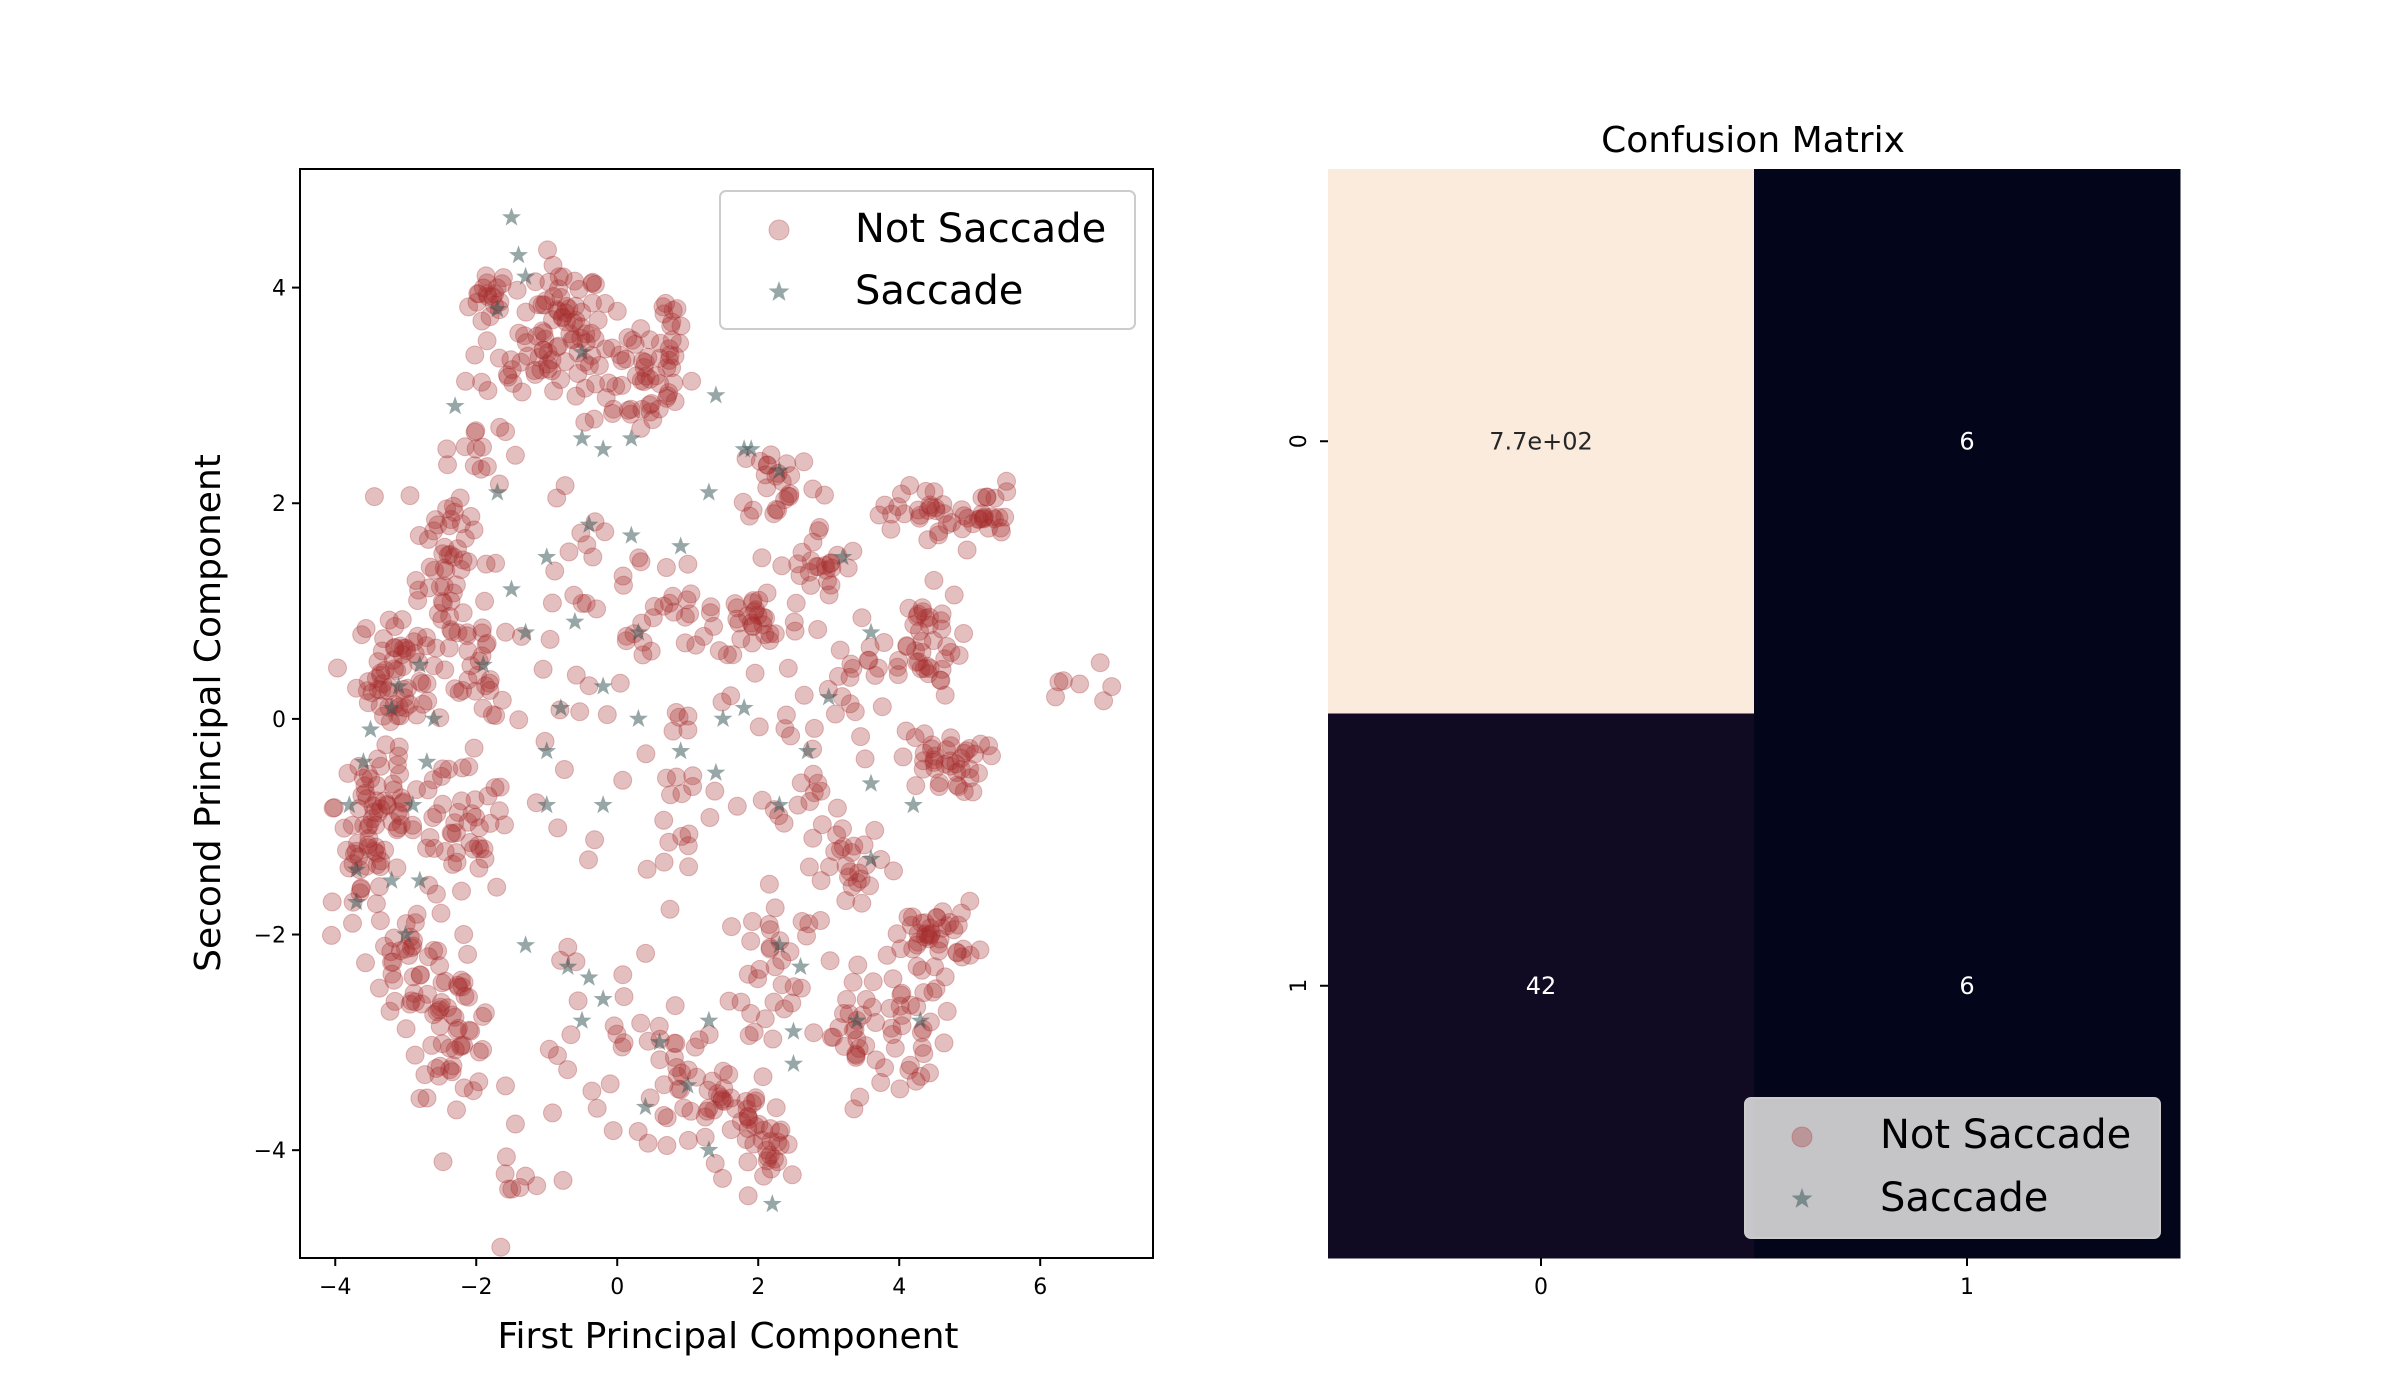  Describe the element at coordinates (270, 1151) in the screenshot. I see `y-tick-label: −4` at that location.